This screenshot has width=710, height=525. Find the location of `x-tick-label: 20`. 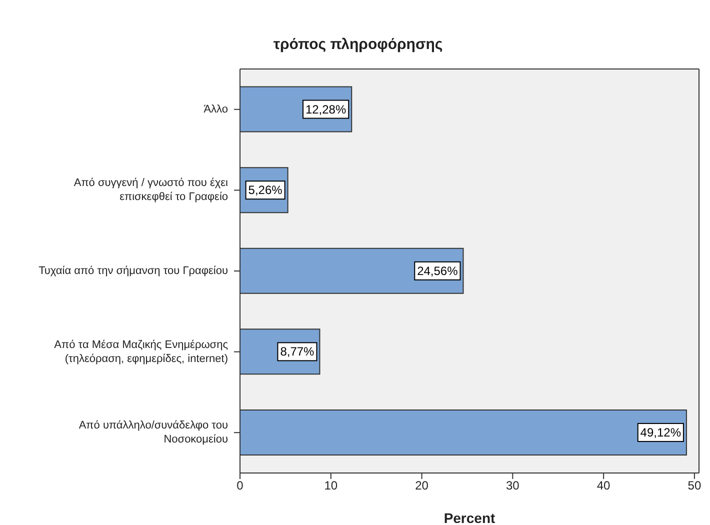

x-tick-label: 20 is located at coordinates (422, 485).